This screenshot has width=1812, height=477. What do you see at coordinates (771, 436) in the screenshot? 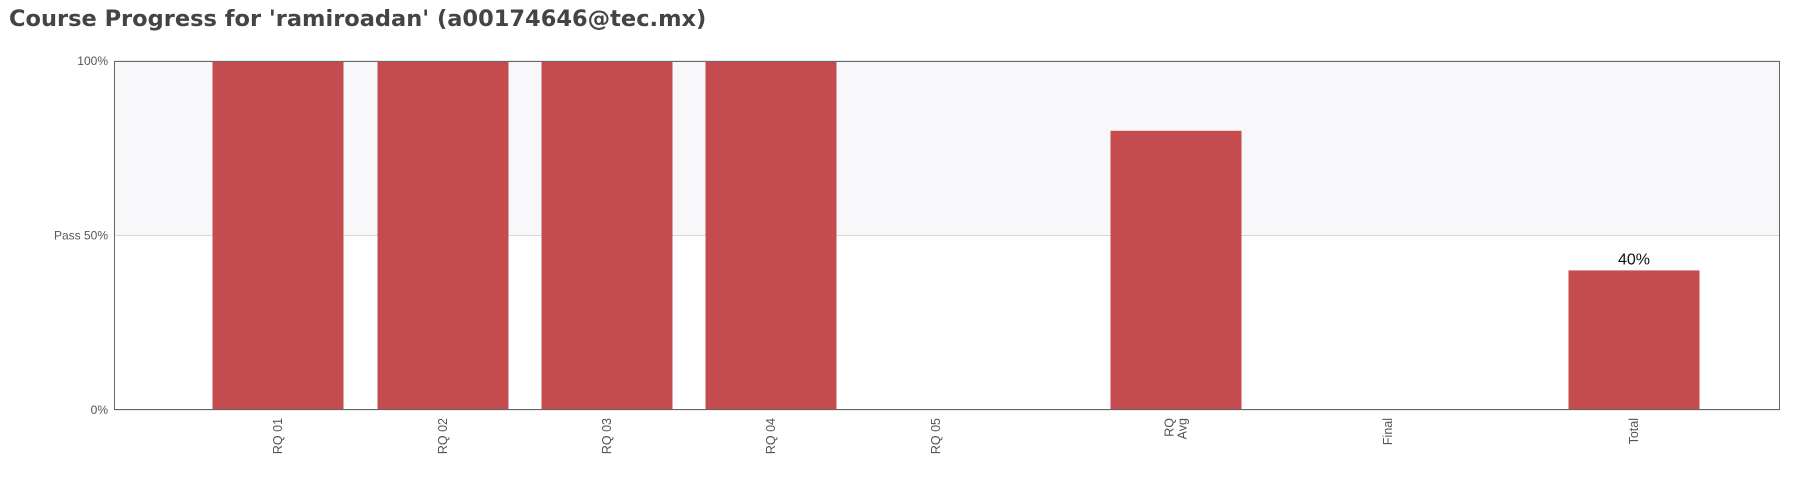
I see `x-tick-label: RQ 04` at bounding box center [771, 436].